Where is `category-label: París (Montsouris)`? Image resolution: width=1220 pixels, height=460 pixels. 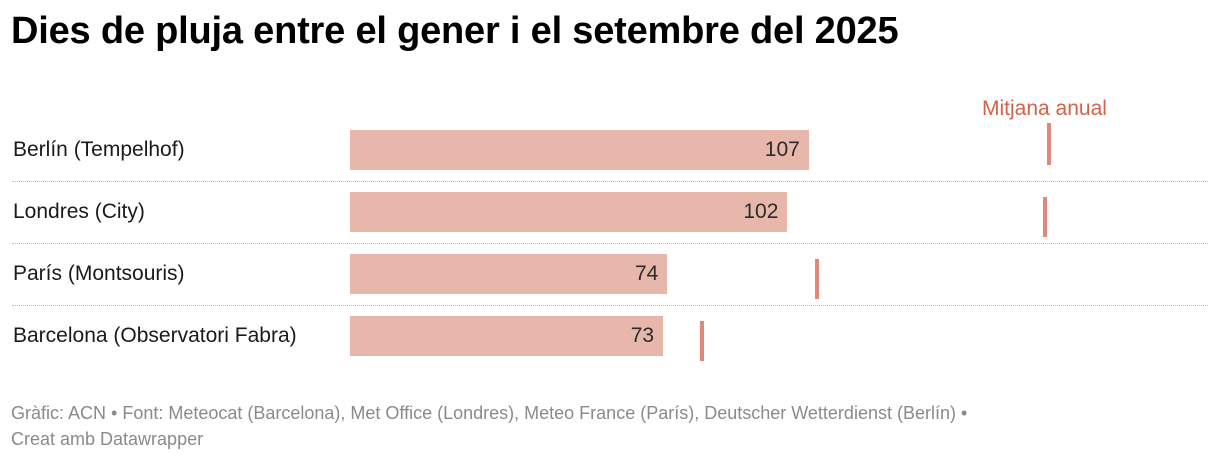 category-label: París (Montsouris) is located at coordinates (99, 273).